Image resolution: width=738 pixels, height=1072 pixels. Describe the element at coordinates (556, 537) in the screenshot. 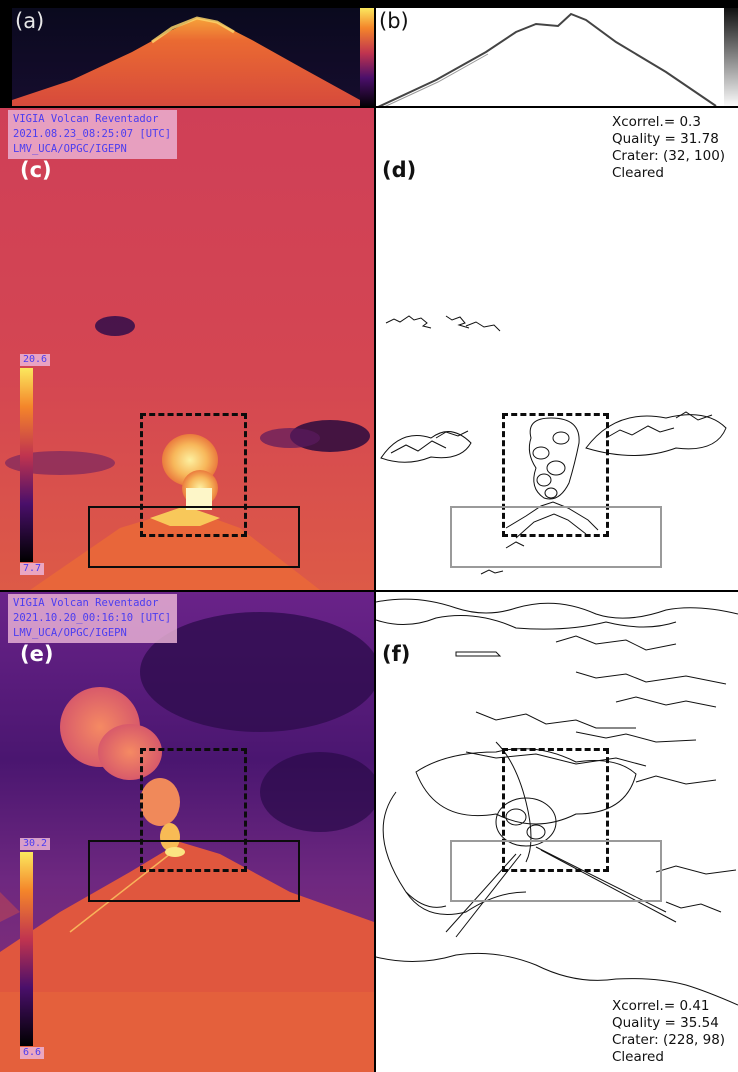

I see `crater-region-box-d` at that location.